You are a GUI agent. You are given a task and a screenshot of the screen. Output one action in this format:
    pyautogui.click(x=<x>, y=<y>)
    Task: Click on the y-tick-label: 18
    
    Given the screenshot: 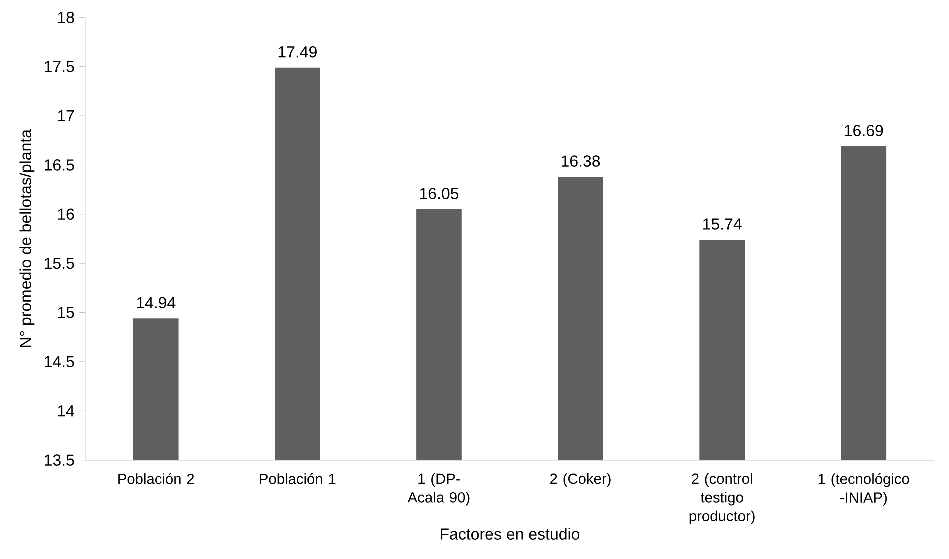 What is the action you would take?
    pyautogui.click(x=66, y=18)
    